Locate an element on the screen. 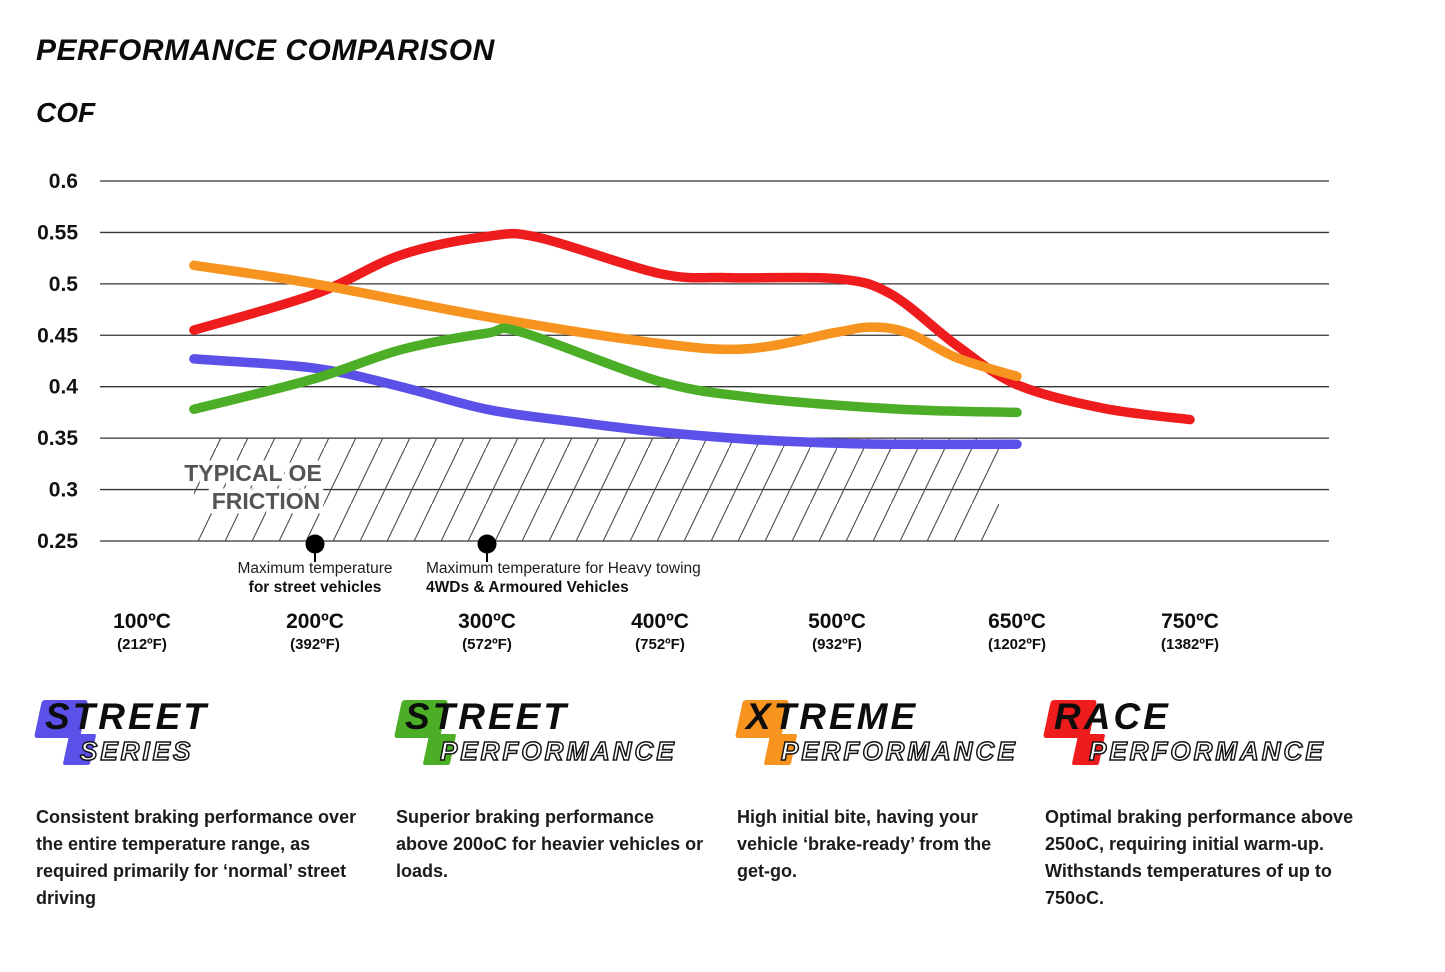  y-tick-label: 0.5 is located at coordinates (64, 284).